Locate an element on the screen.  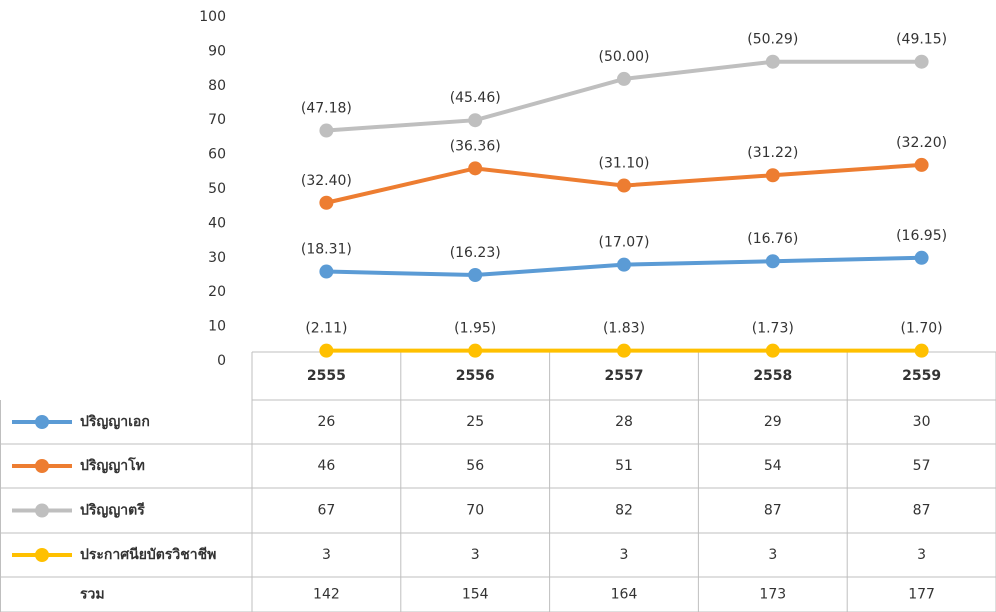
y-tick-label: 50 is located at coordinates (217, 189).